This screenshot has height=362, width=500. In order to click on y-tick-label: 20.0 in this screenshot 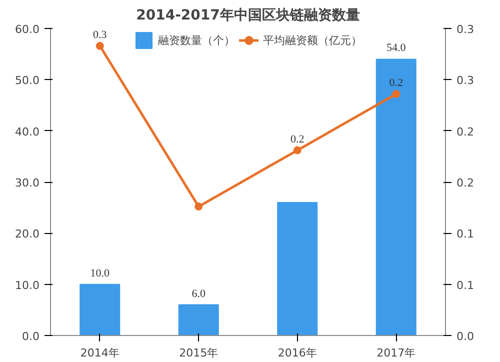, I will do `click(27, 234)`.